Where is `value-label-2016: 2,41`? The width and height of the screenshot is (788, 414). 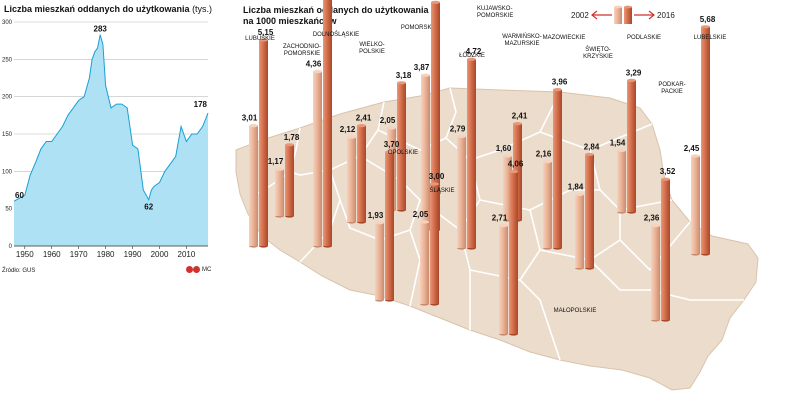
value-label-2016: 2,41 is located at coordinates (364, 118).